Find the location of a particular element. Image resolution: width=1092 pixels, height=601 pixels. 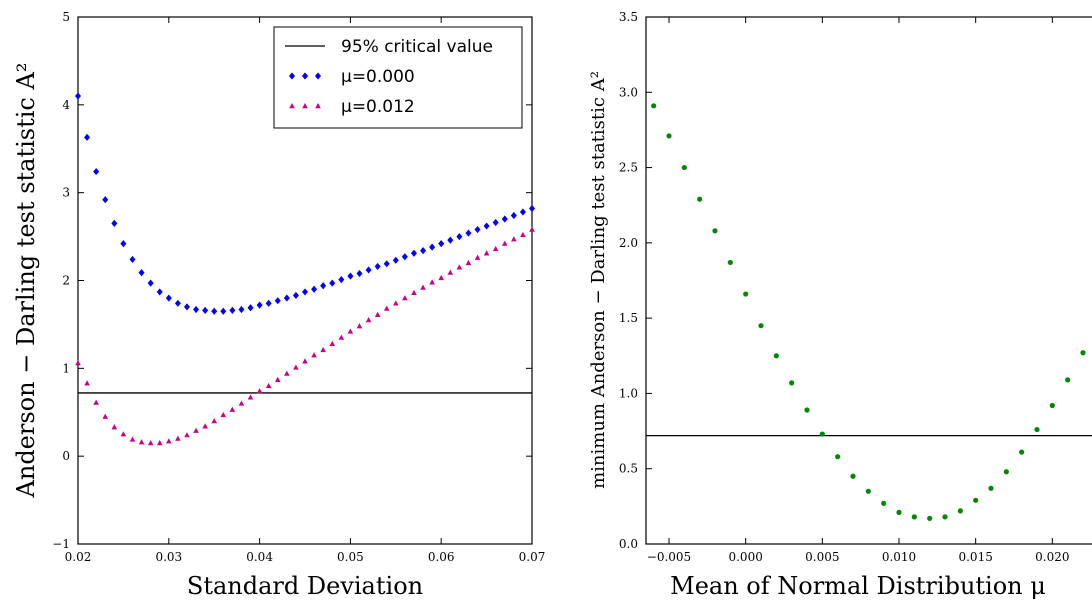

y-tick-label: 1 is located at coordinates (66, 368).